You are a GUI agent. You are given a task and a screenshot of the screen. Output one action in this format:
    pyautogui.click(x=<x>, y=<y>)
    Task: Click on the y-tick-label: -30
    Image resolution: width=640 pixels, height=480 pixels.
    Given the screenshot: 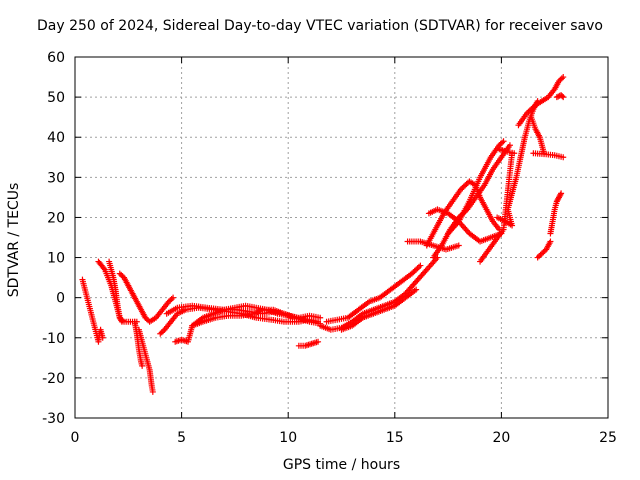 What is the action you would take?
    pyautogui.click(x=53, y=419)
    